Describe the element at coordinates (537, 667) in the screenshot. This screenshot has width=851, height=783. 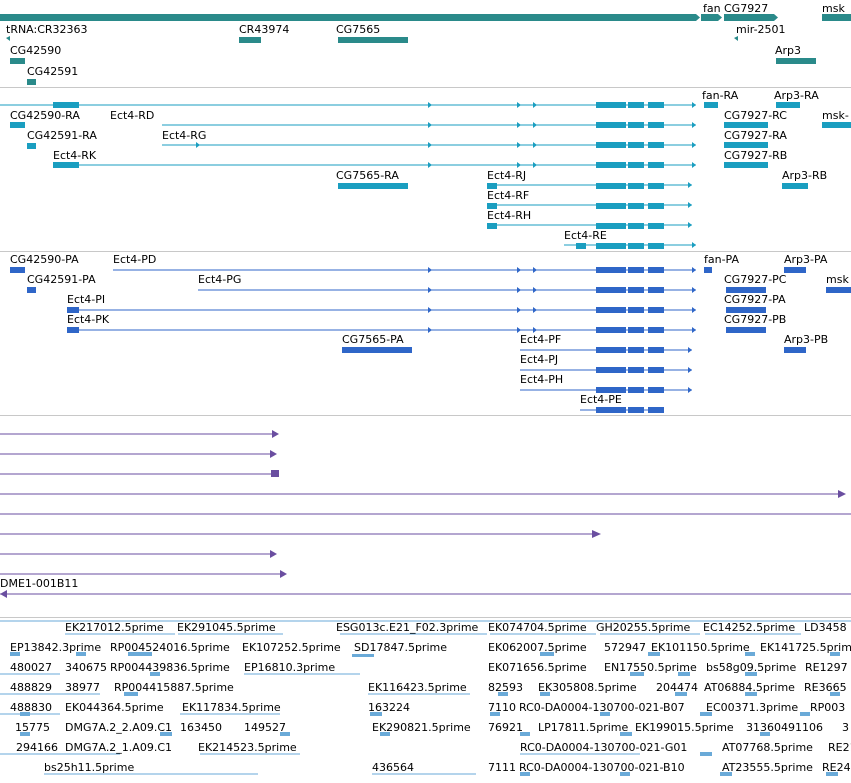
I see `est-label: EK071656.5prime` at that location.